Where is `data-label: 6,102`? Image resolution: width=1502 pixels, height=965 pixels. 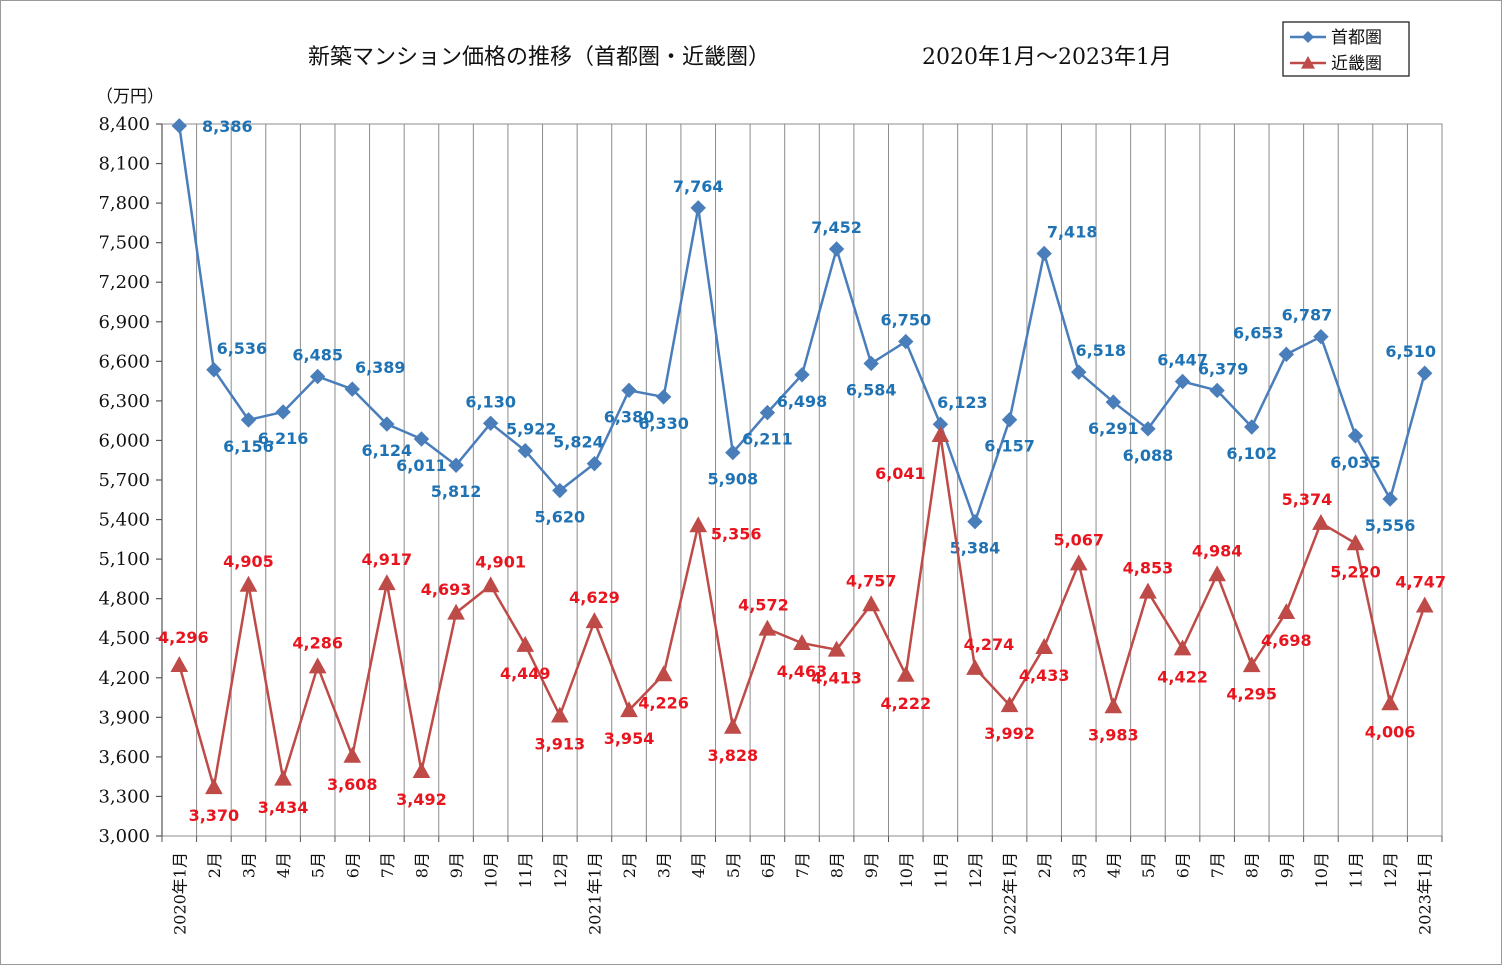 data-label: 6,102 is located at coordinates (1251, 453).